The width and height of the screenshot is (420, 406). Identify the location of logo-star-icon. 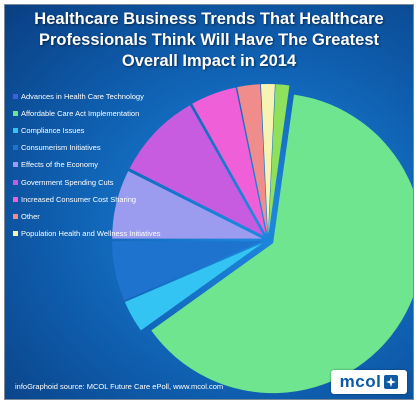
(391, 382).